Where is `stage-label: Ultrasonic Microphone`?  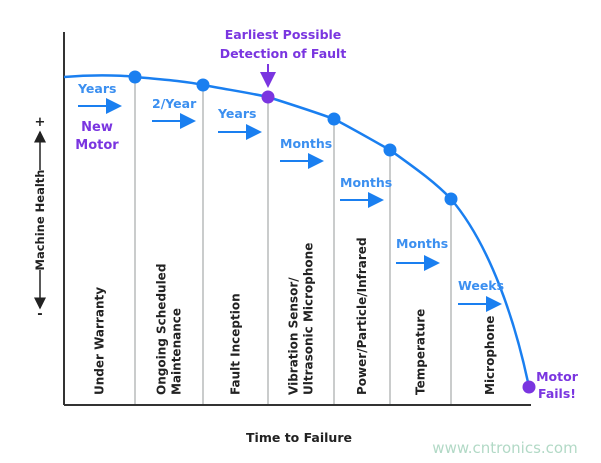 stage-label: Ultrasonic Microphone is located at coordinates (309, 319).